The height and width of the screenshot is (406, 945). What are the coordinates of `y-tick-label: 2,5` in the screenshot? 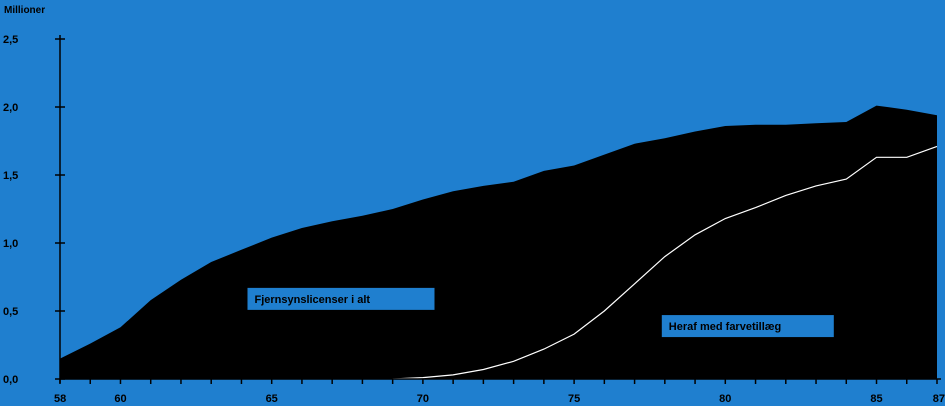 It's located at (10, 40).